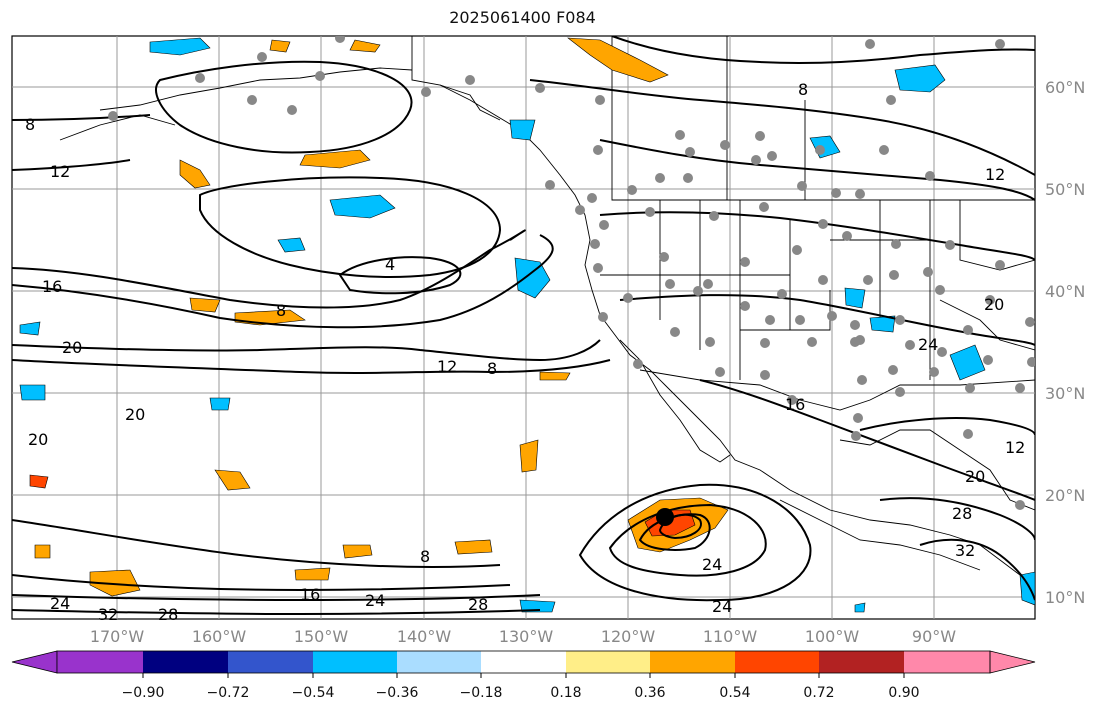  Describe the element at coordinates (228, 693) in the screenshot. I see `colorbar-tick-label: −0.72` at that location.